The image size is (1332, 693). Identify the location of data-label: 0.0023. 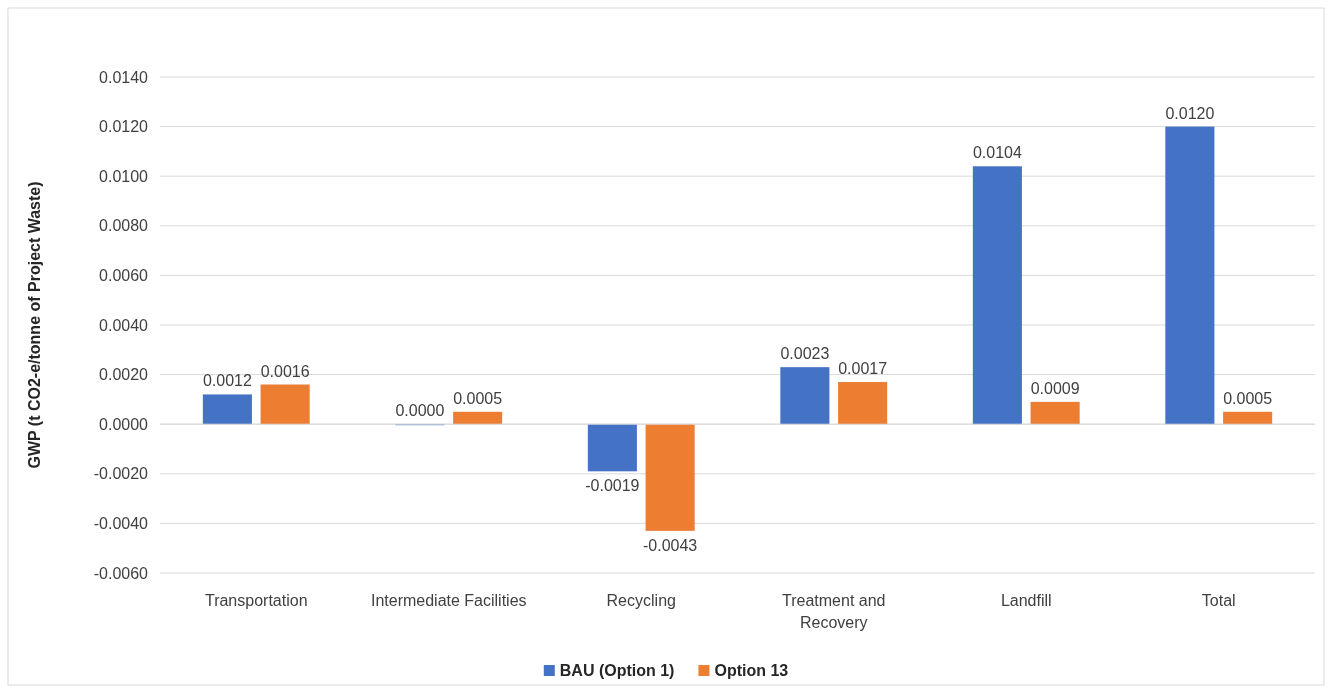
(805, 354).